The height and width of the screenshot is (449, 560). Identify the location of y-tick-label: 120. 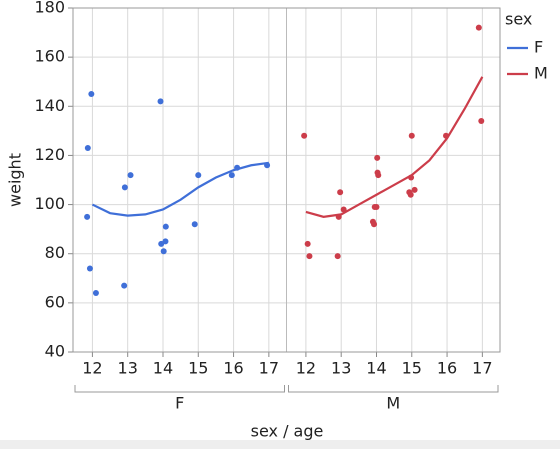
(49, 154).